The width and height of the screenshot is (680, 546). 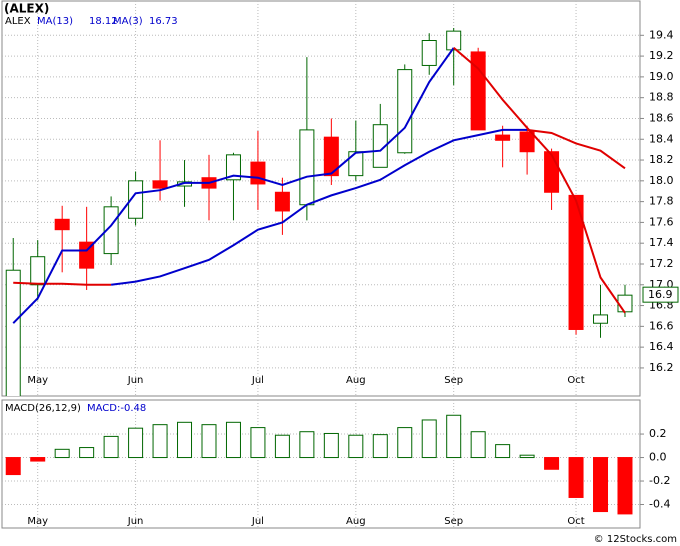 What do you see at coordinates (55, 21) in the screenshot?
I see `legend-name: MA(13)` at bounding box center [55, 21].